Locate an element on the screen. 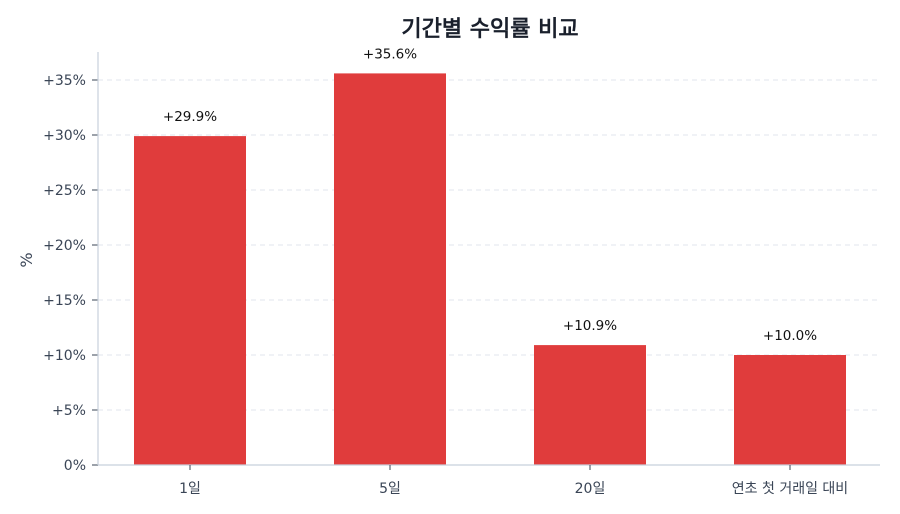  y-tick-label: +30% is located at coordinates (64, 136).